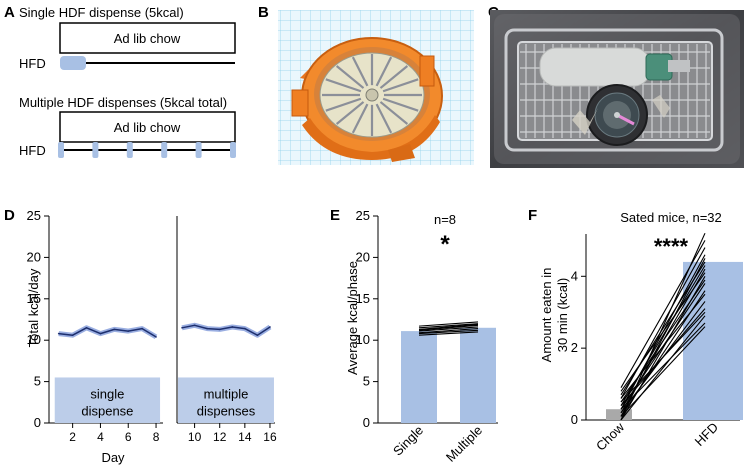 The width and height of the screenshot is (748, 472). What do you see at coordinates (562, 315) in the screenshot?
I see `f-y-axis-label-line2: 30 min (kcal)` at bounding box center [562, 315].